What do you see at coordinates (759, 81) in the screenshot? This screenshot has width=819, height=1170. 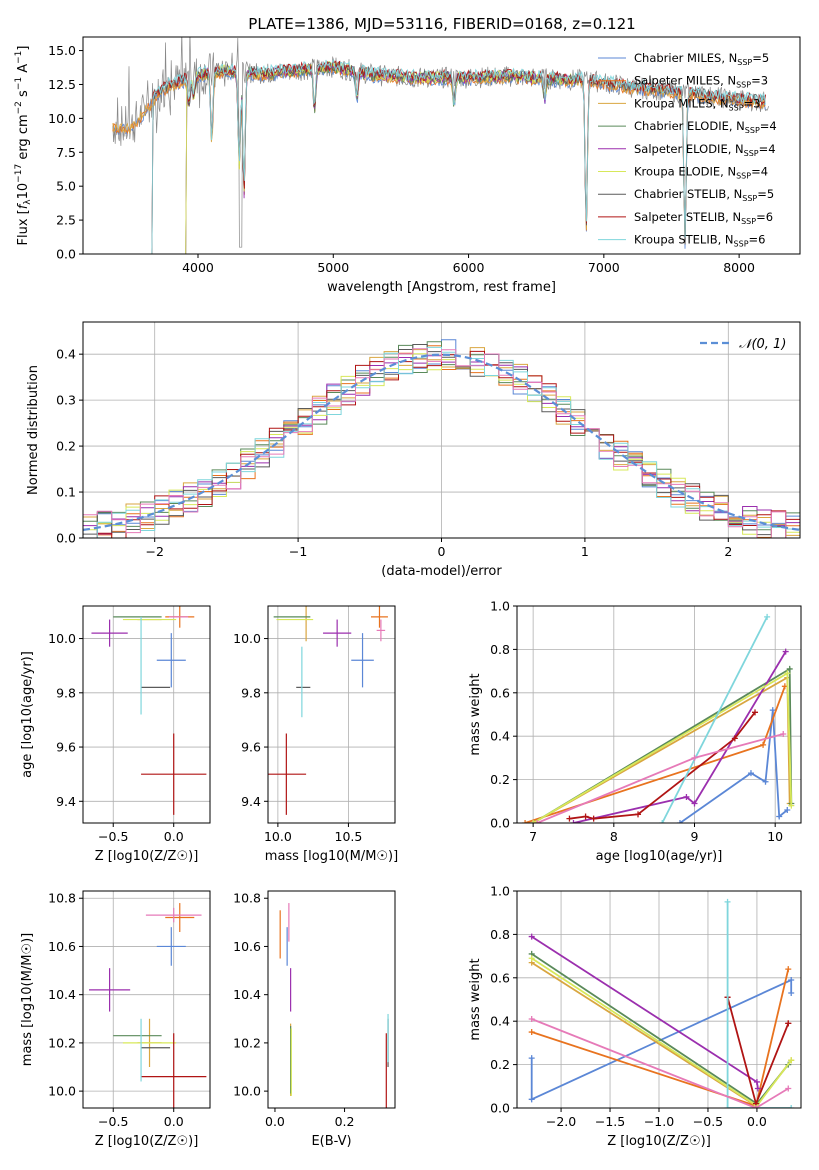 I see `legend-value: =3` at bounding box center [759, 81].